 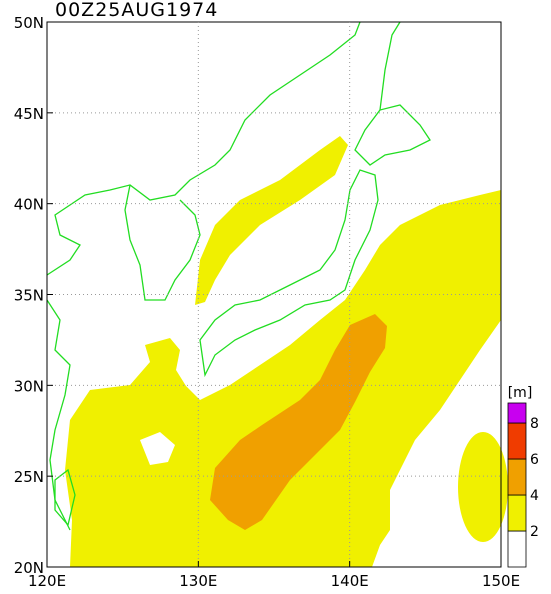 I want to click on y-tick-label: 45N, so click(x=29, y=114).